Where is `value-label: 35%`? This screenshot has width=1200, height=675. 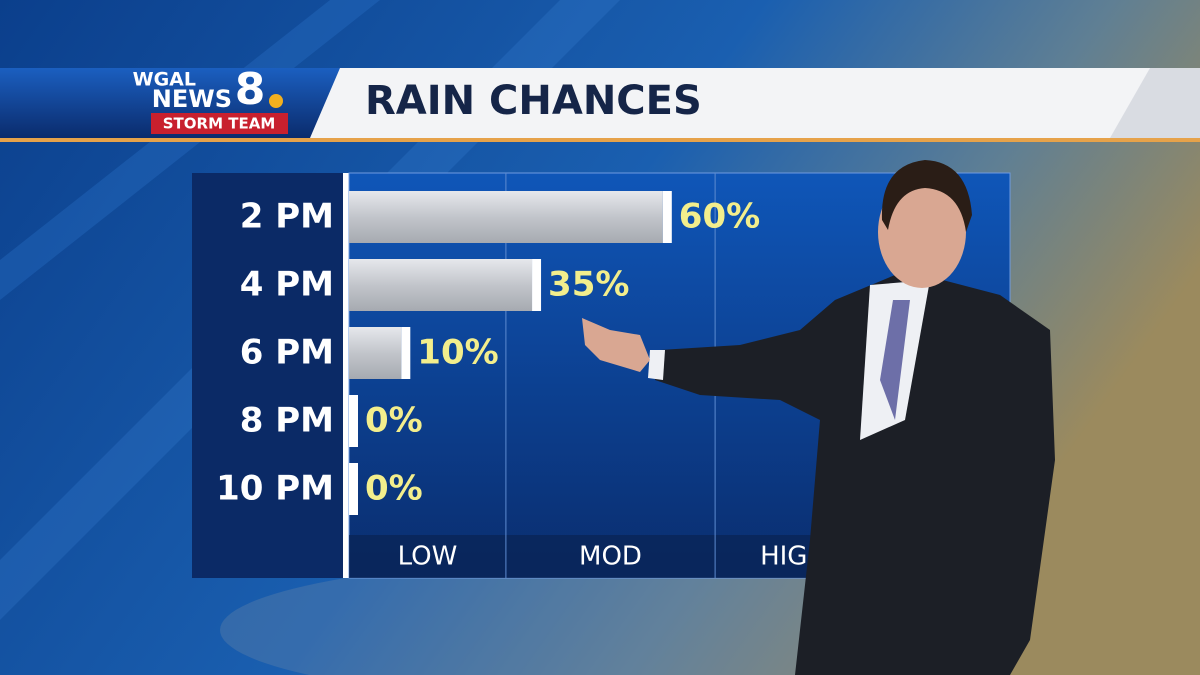
value-label: 35% is located at coordinates (588, 285).